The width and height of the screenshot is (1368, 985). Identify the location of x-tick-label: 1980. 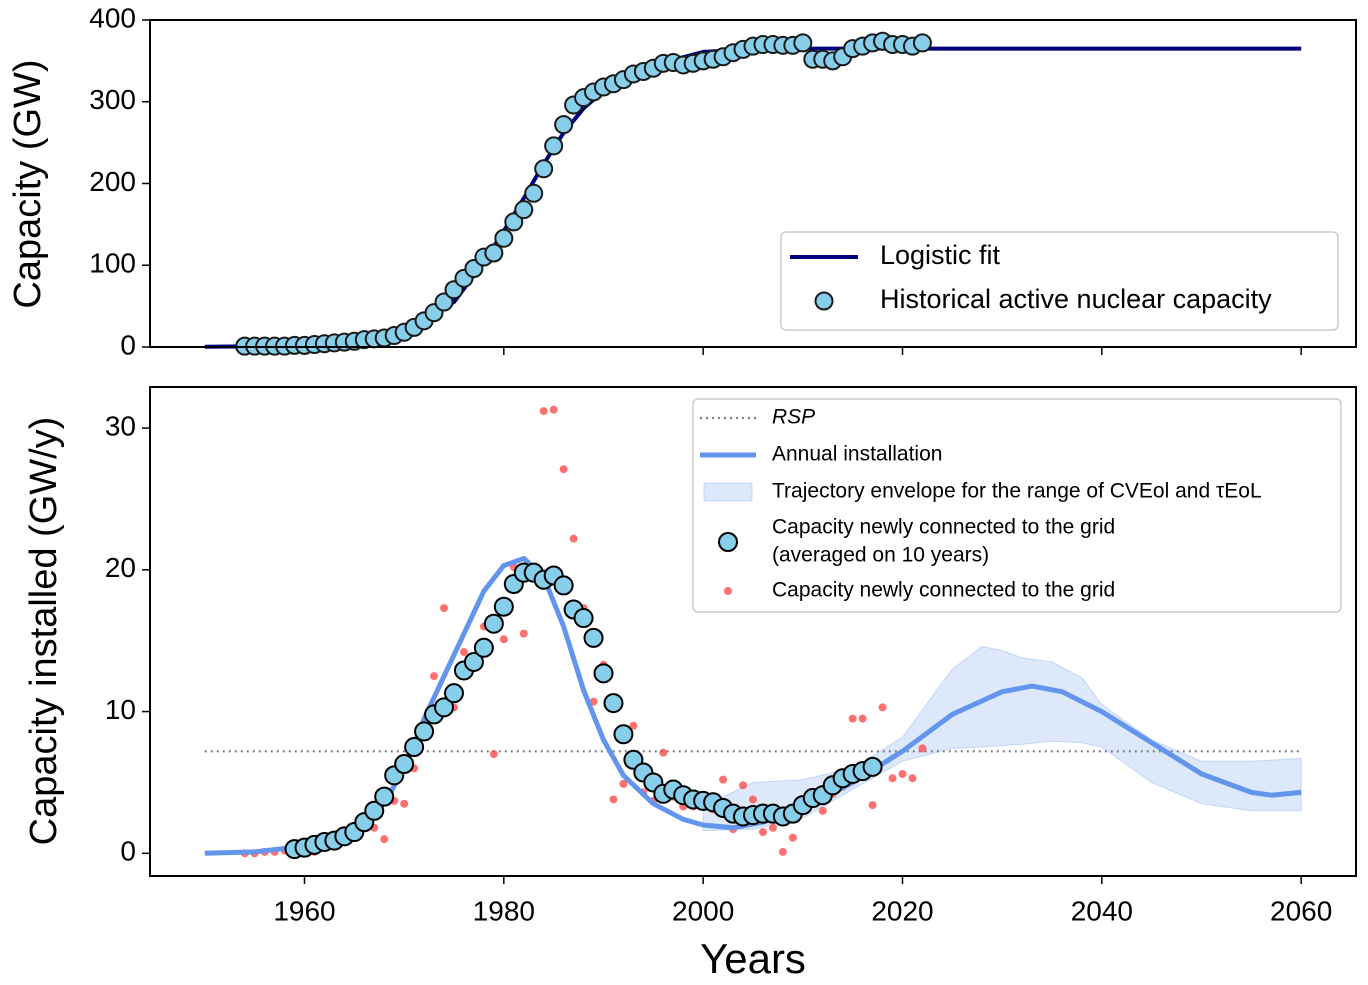
(504, 910).